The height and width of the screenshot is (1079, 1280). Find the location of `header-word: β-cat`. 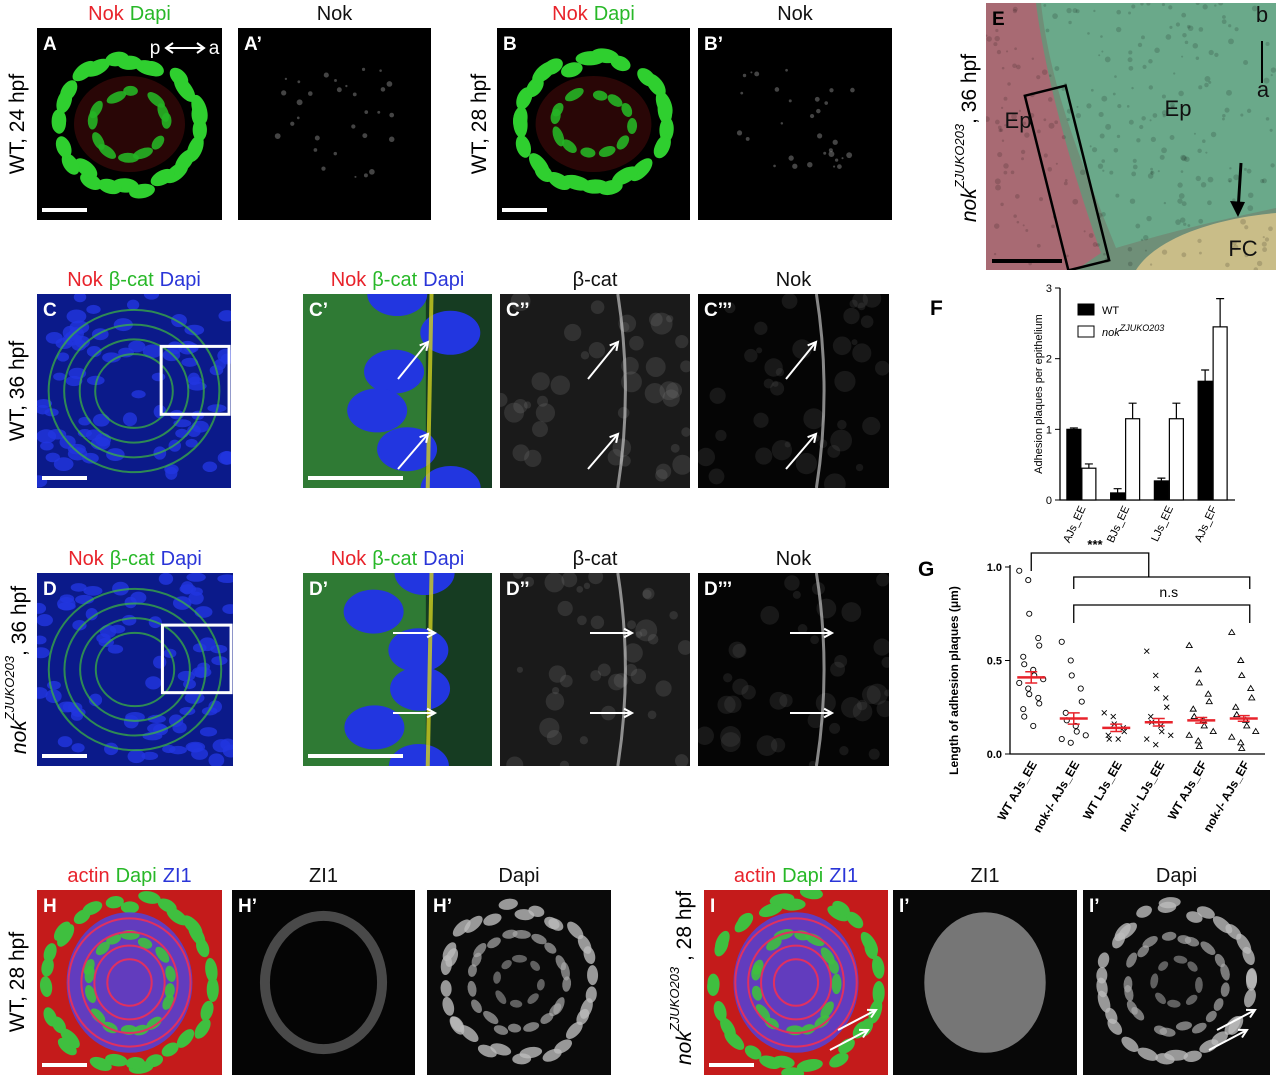

header-word: β-cat is located at coordinates (595, 559).